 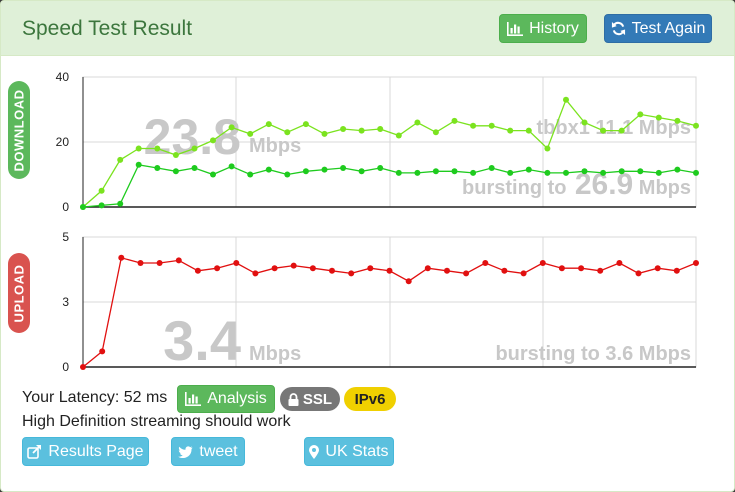 What do you see at coordinates (618, 28) in the screenshot?
I see `refresh-icon` at bounding box center [618, 28].